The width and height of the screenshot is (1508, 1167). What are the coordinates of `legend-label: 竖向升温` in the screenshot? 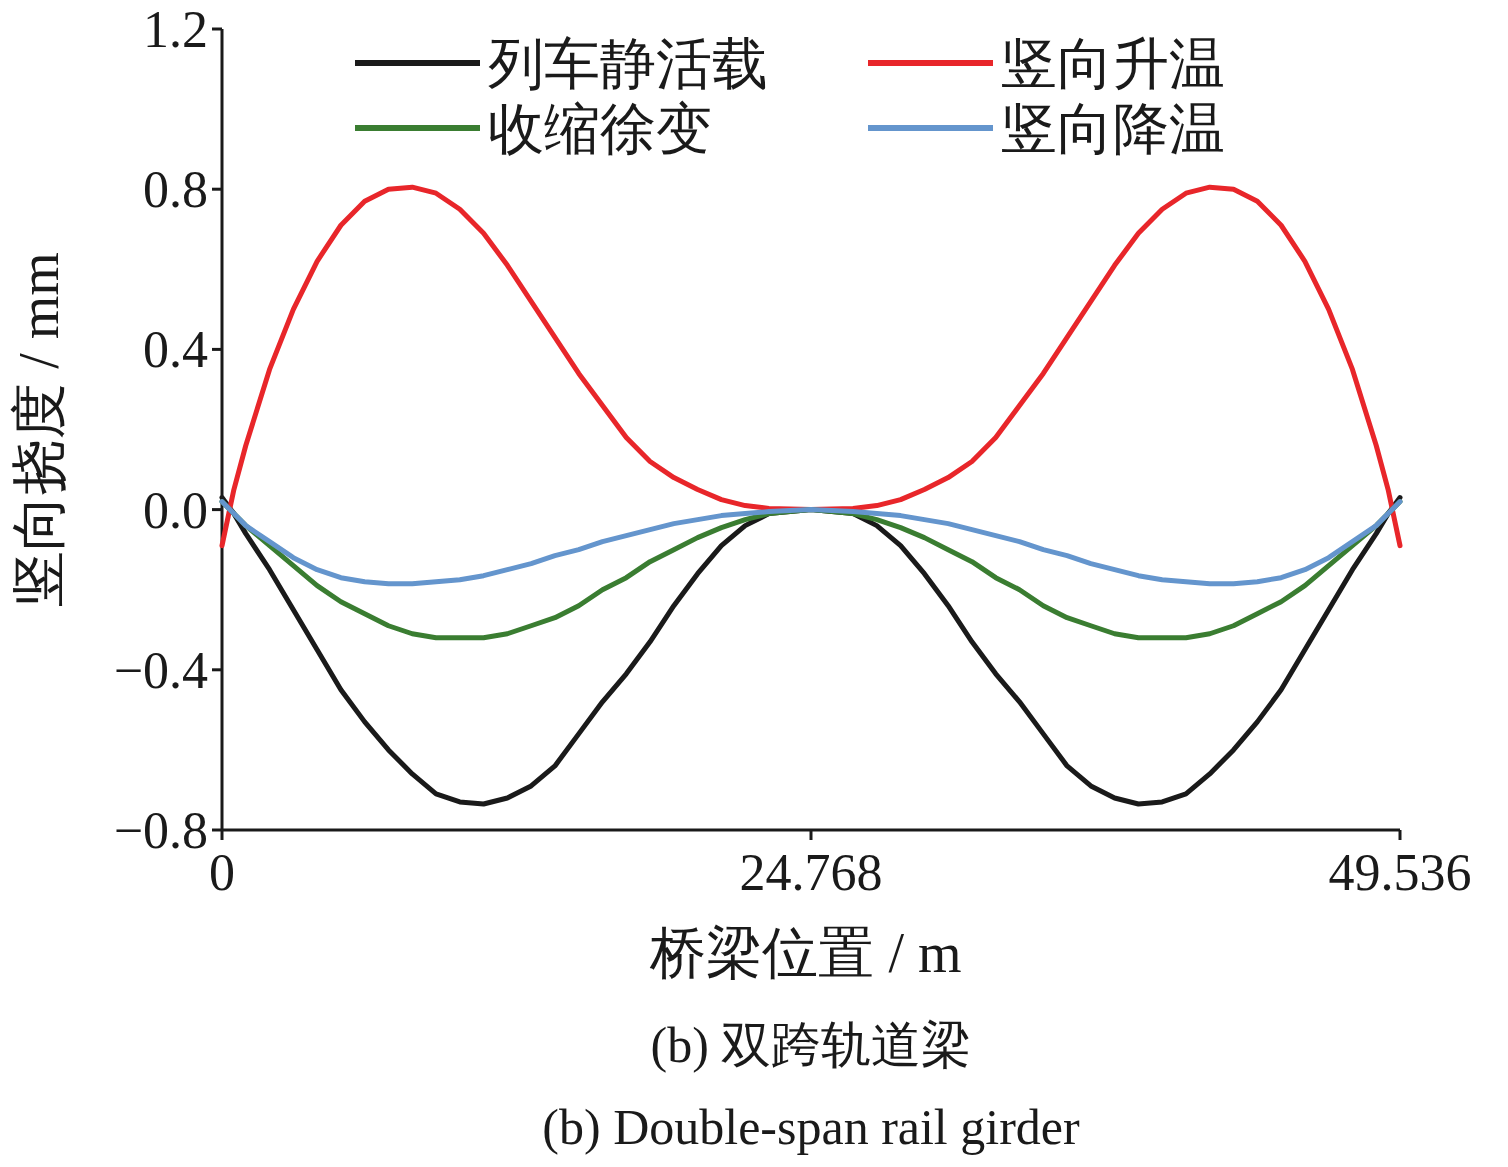 It's located at (1113, 64).